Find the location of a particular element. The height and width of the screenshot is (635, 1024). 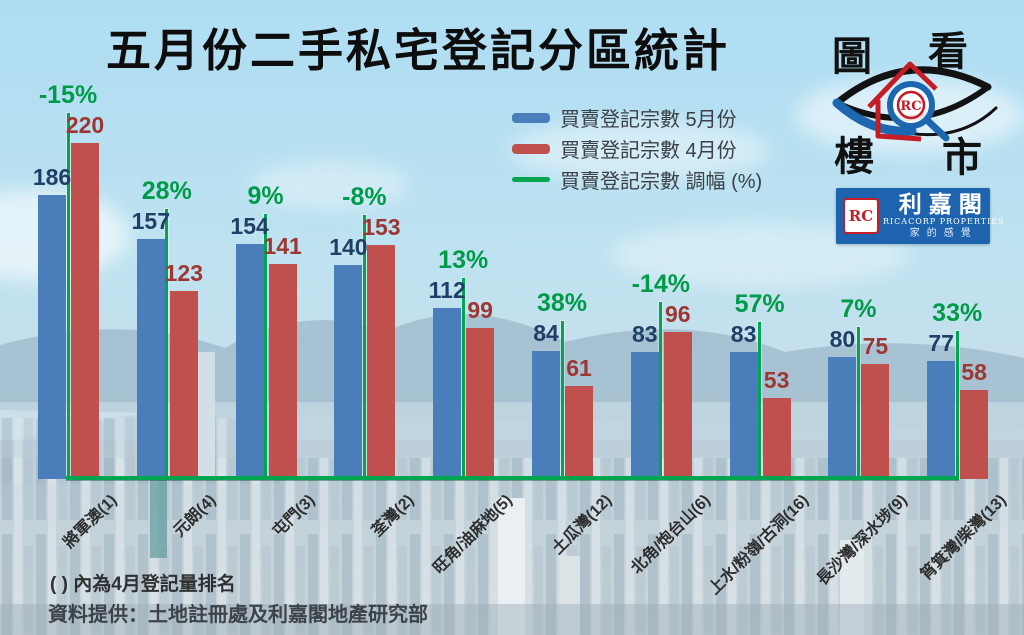

legend-label-change: 買賣登記宗數 調幅 (%) is located at coordinates (661, 182).